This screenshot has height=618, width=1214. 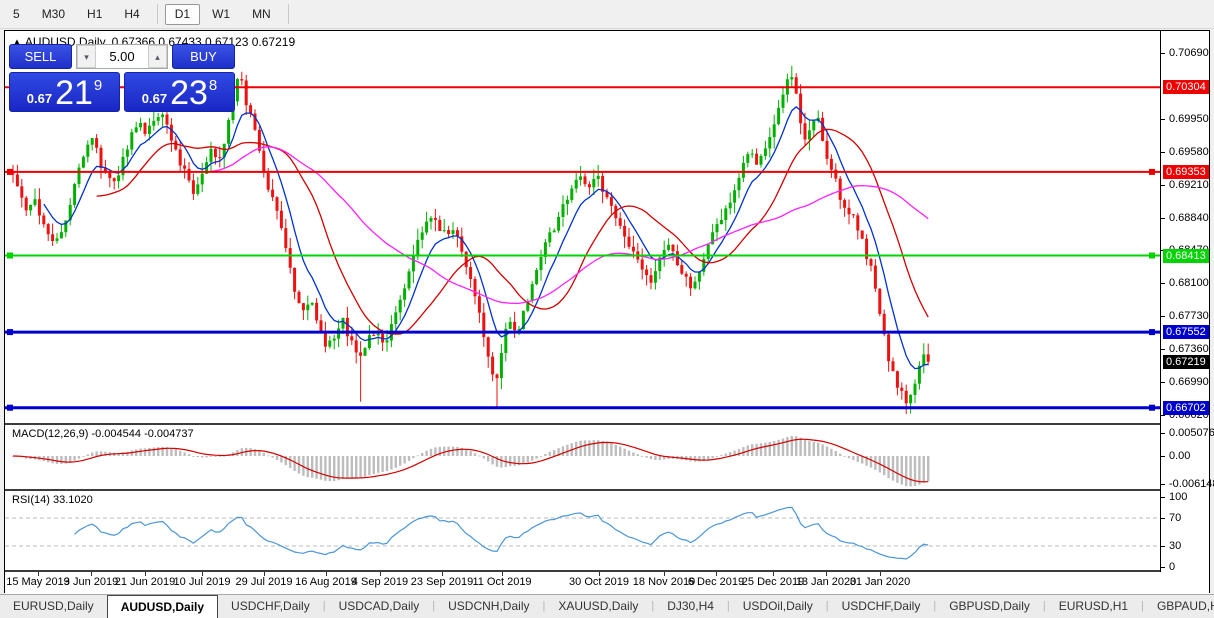 What do you see at coordinates (607, 14) in the screenshot?
I see `timeframe-toolbar: 5 M30 H1 H4 D1 W1 MN` at bounding box center [607, 14].